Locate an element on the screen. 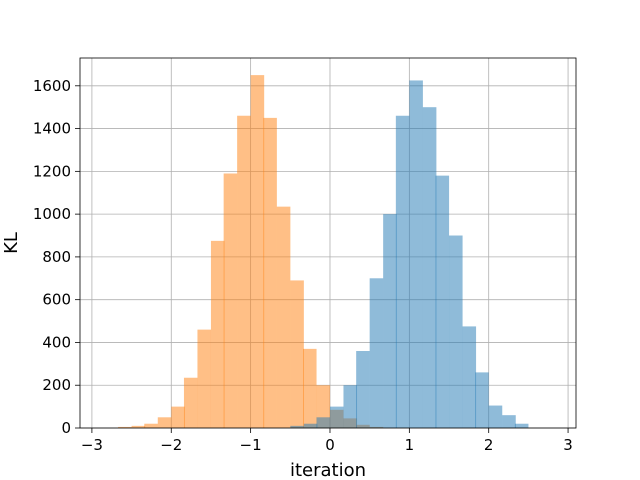  y-tick-label: 1600 is located at coordinates (52, 86).